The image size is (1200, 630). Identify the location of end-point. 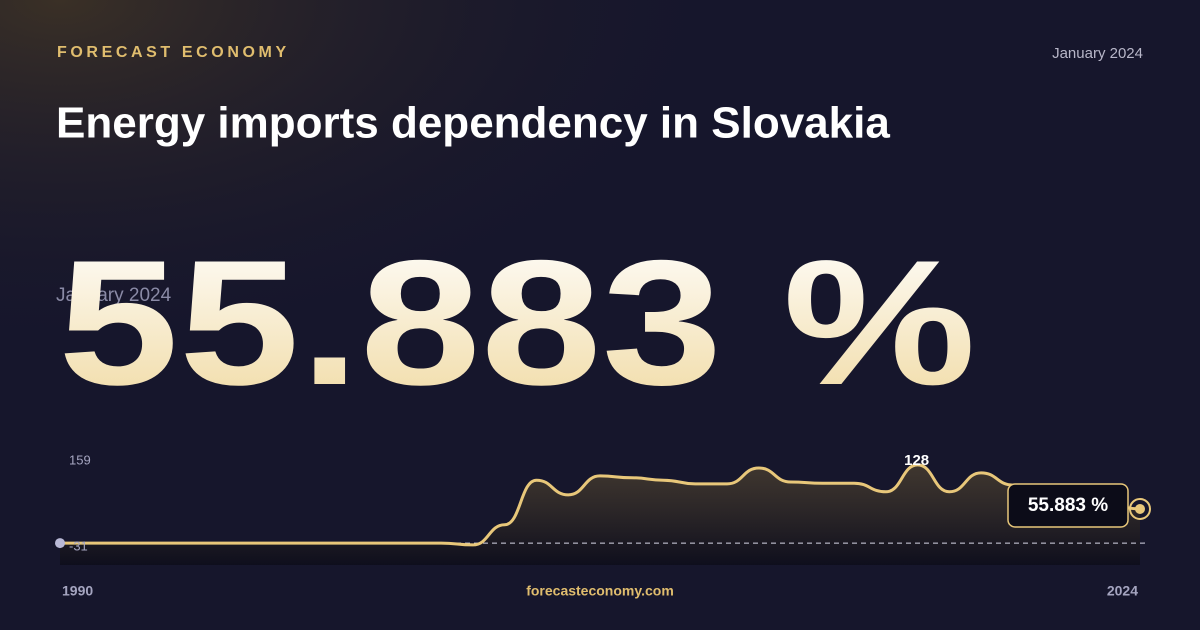
(1140, 508).